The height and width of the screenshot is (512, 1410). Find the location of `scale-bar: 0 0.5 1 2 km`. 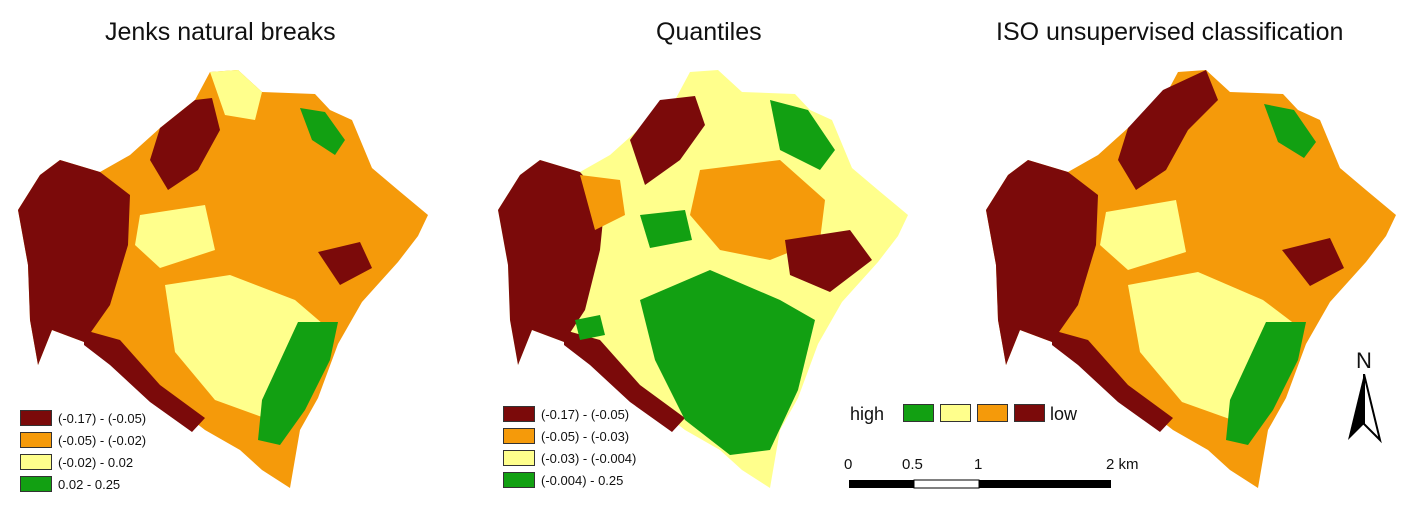

scale-bar: 0 0.5 1 2 km is located at coordinates (989, 476).